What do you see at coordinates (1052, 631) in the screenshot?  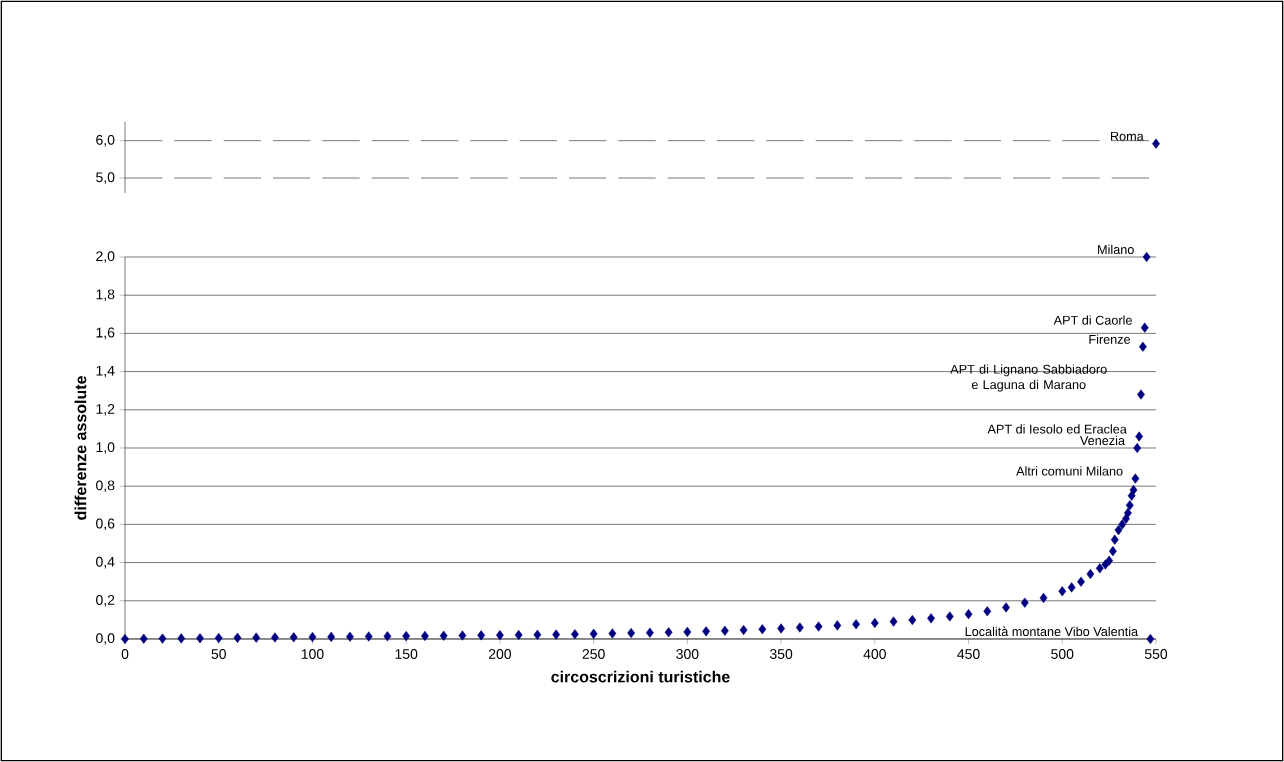 I see `annotation: Località montane Vibo Valentia` at bounding box center [1052, 631].